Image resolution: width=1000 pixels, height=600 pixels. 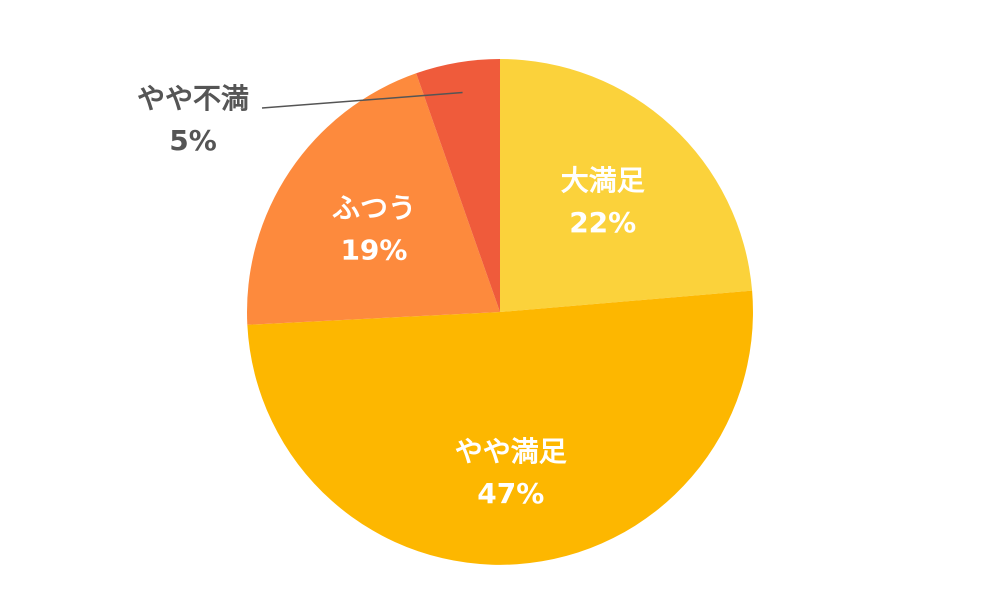 I want to click on label-slice-1-value: 47%, so click(x=510, y=493).